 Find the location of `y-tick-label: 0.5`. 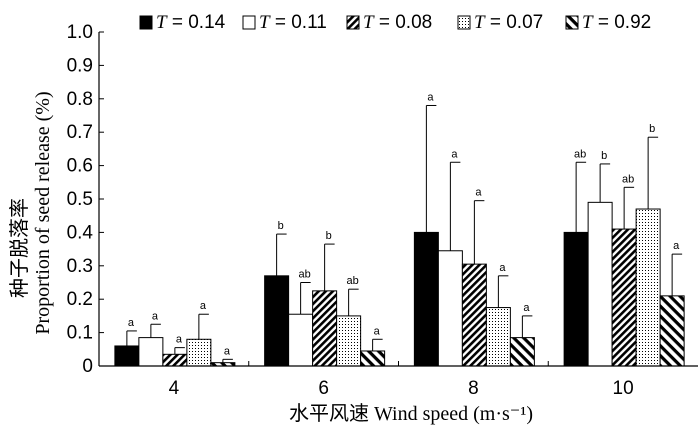

y-tick-label: 0.5 is located at coordinates (80, 199).